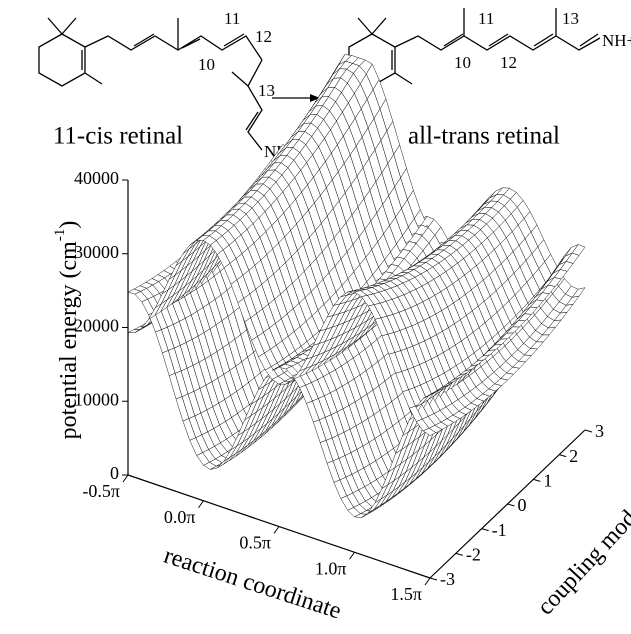 The image size is (631, 634). Describe the element at coordinates (616, 40) in the screenshot. I see `atom-label: NH+` at that location.